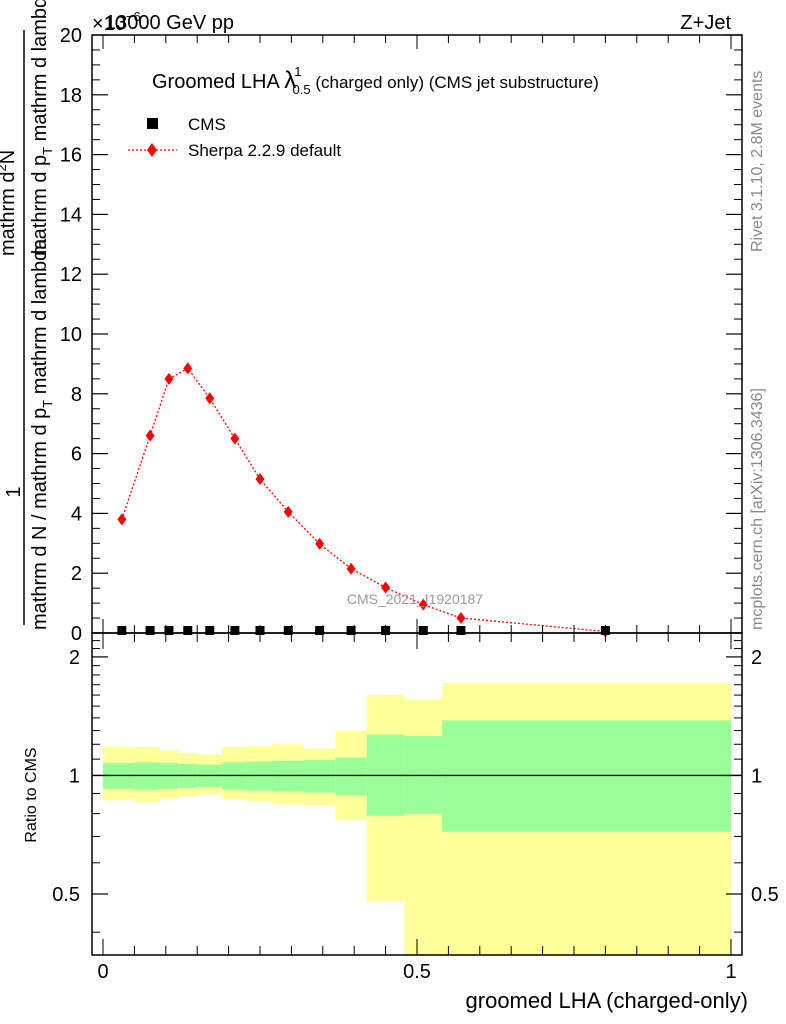  Describe the element at coordinates (607, 1000) in the screenshot. I see `xlabel: groomed LHA (charged-only)` at that location.